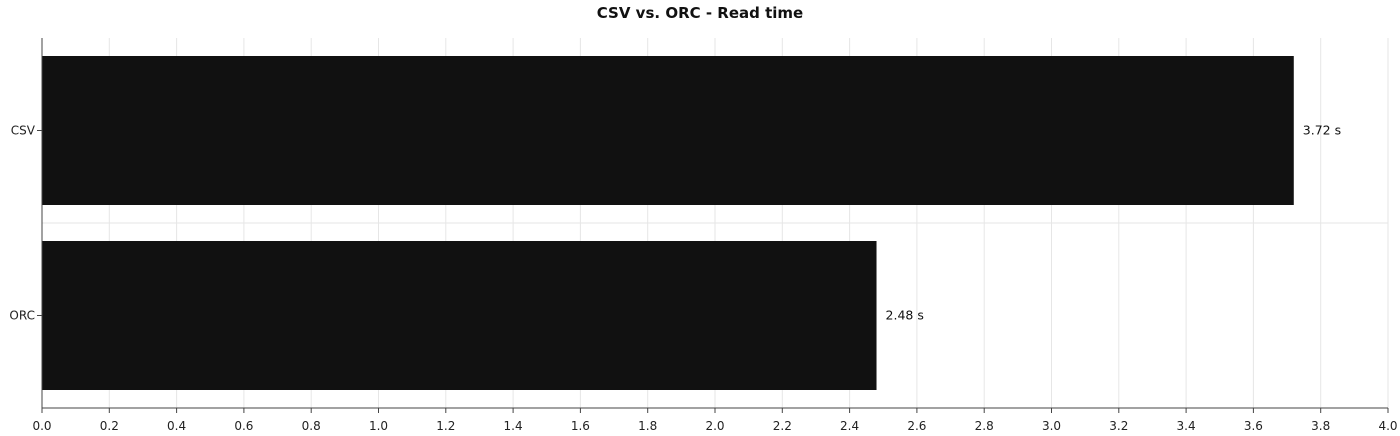 The height and width of the screenshot is (436, 1400). Describe the element at coordinates (243, 426) in the screenshot. I see `x-tick-label: 0.6` at that location.